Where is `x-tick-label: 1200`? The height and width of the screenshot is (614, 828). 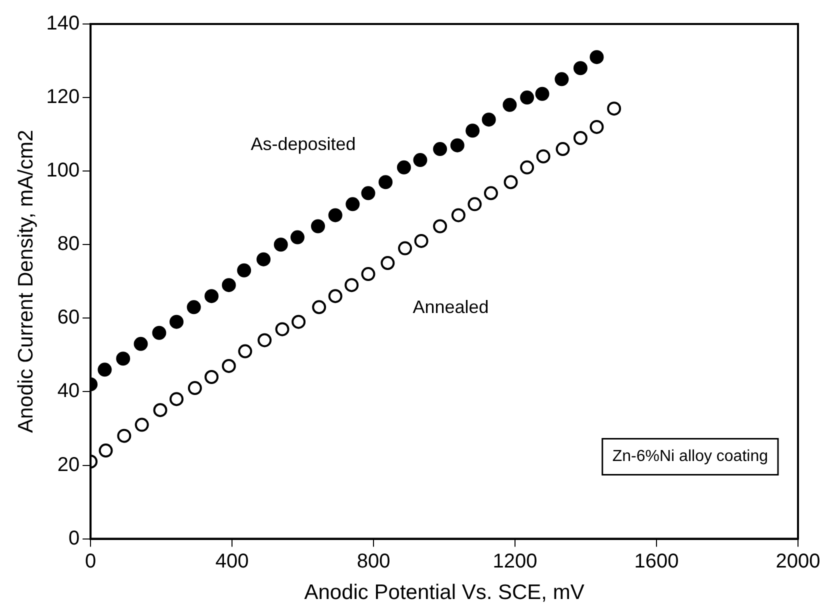 x-tick-label: 1200 is located at coordinates (515, 561).